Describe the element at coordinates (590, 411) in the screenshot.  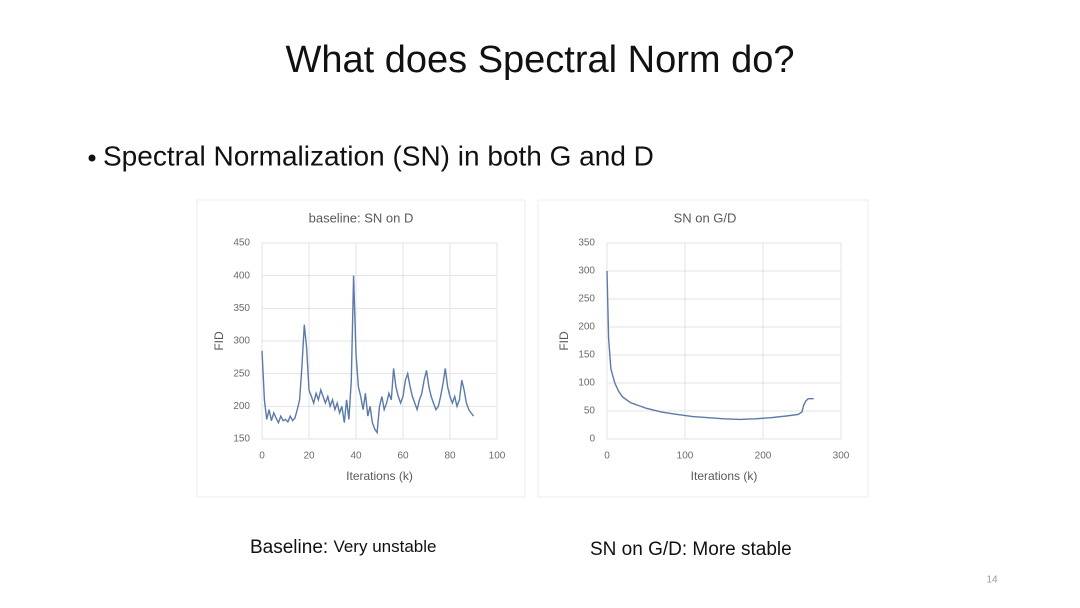
I see `y-tick-label: 50` at that location.